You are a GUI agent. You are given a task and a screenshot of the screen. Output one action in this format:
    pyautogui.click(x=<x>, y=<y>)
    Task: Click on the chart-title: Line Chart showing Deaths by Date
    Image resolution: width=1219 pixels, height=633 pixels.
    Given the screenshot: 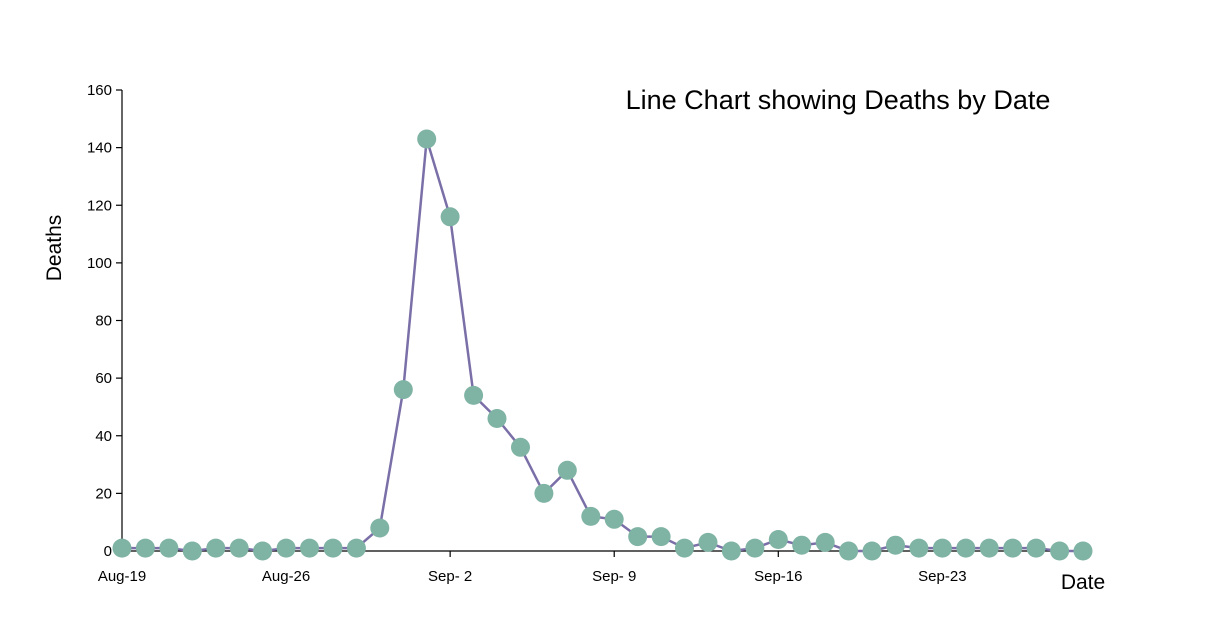 What is the action you would take?
    pyautogui.click(x=838, y=100)
    